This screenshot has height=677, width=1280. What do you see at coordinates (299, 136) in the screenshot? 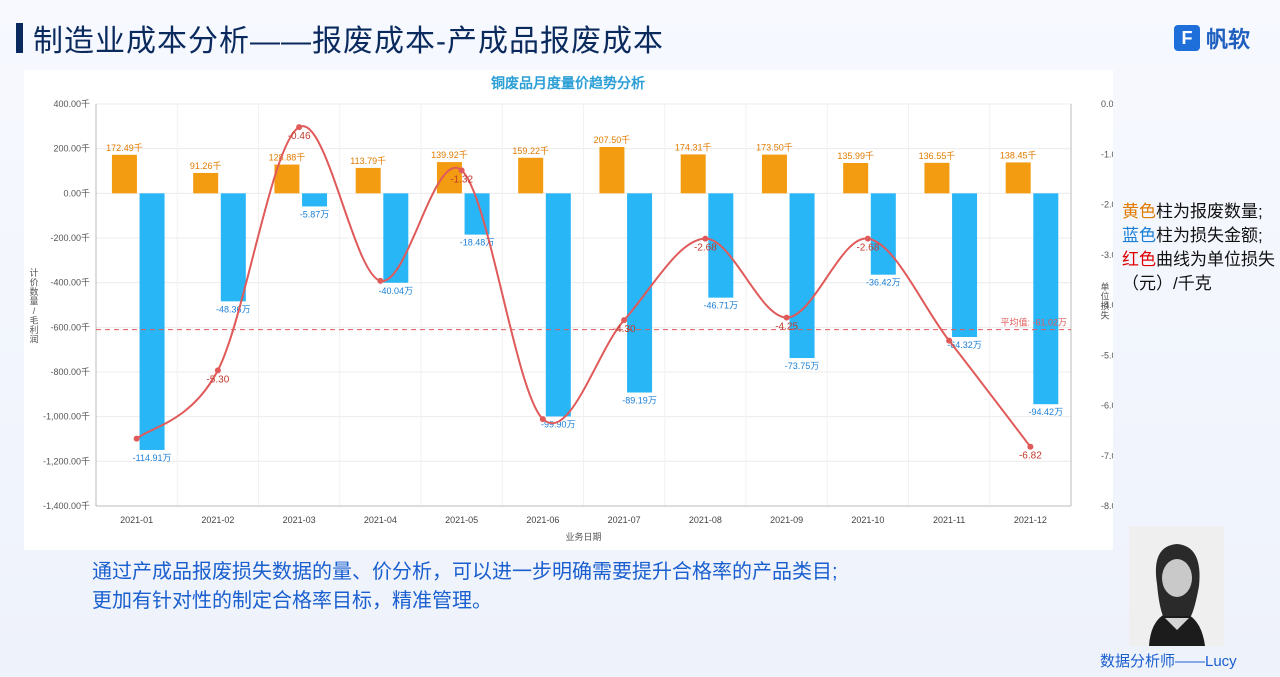
I see `unit-loss-label: -0.46` at bounding box center [299, 136].